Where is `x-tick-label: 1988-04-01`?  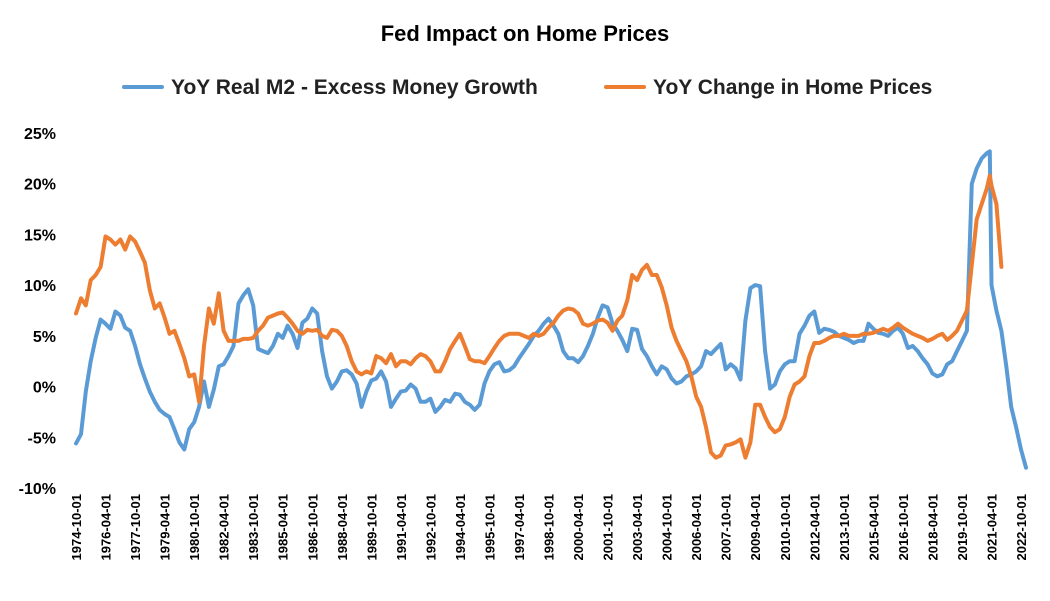 x-tick-label: 1988-04-01 is located at coordinates (342, 527).